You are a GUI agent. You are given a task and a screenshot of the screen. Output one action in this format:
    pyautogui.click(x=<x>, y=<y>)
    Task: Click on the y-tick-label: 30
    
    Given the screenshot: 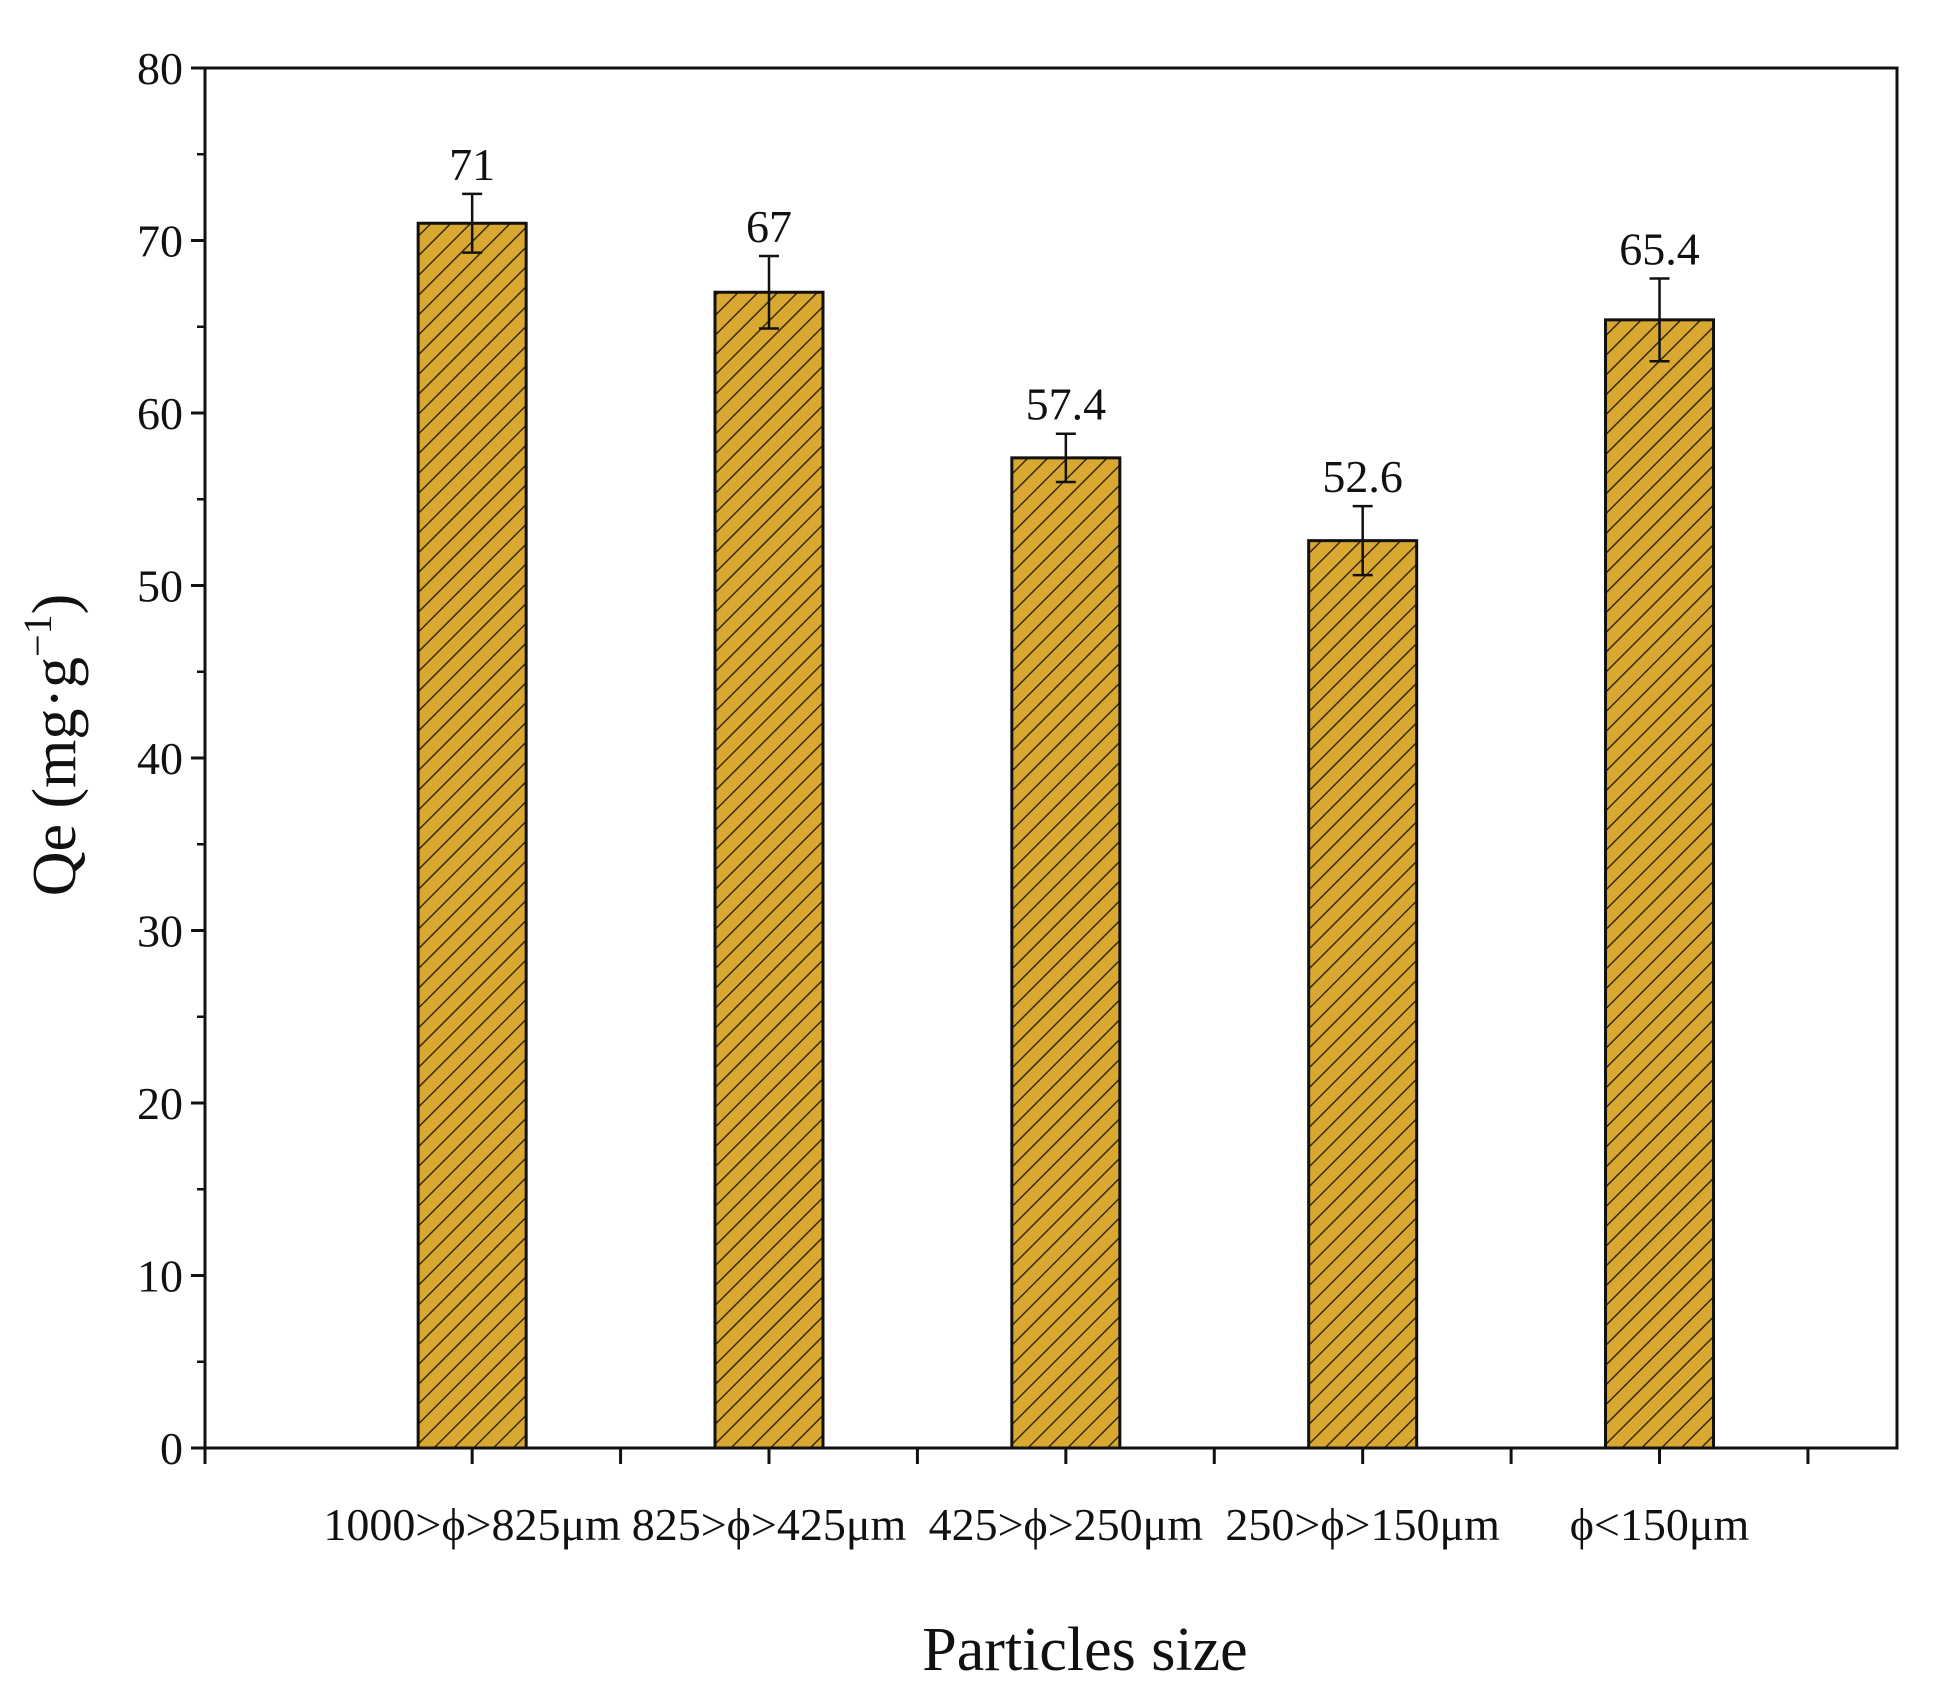 What is the action you would take?
    pyautogui.click(x=160, y=931)
    